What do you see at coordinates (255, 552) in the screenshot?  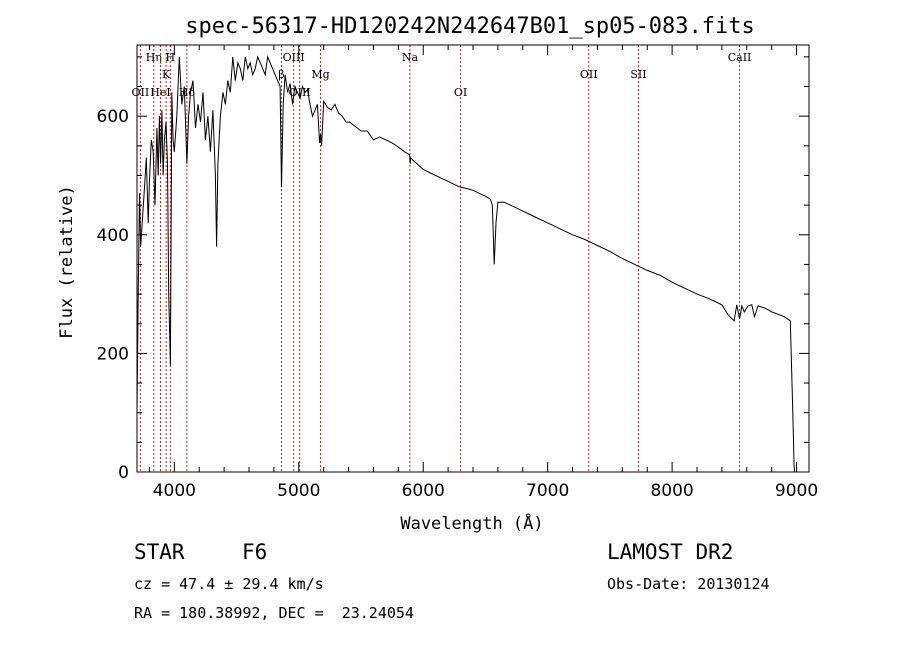 I see `object-subclass: F6` at bounding box center [255, 552].